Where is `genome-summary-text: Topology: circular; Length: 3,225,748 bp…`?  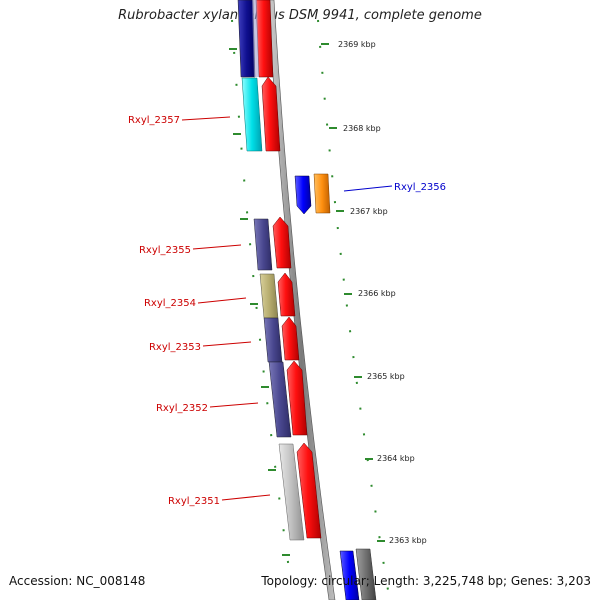 genome-summary-text: Topology: circular; Length: 3,225,748 bp… is located at coordinates (426, 581).